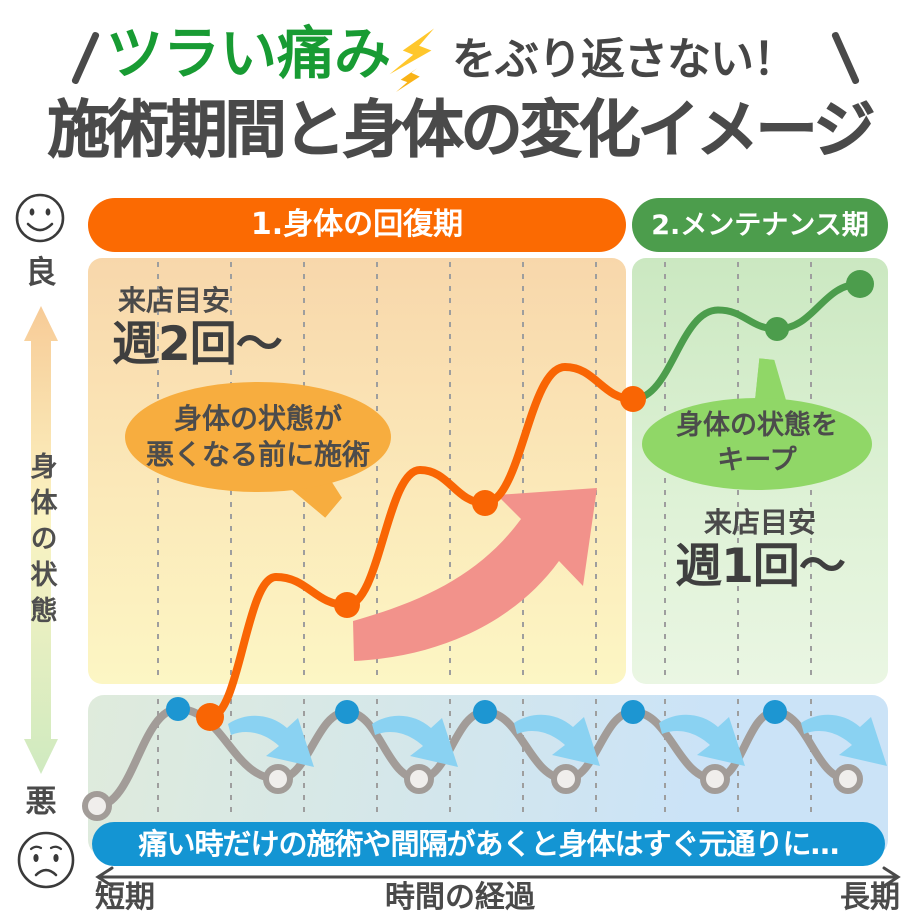 The image size is (920, 920). I want to click on maintenance-line, so click(746, 341).